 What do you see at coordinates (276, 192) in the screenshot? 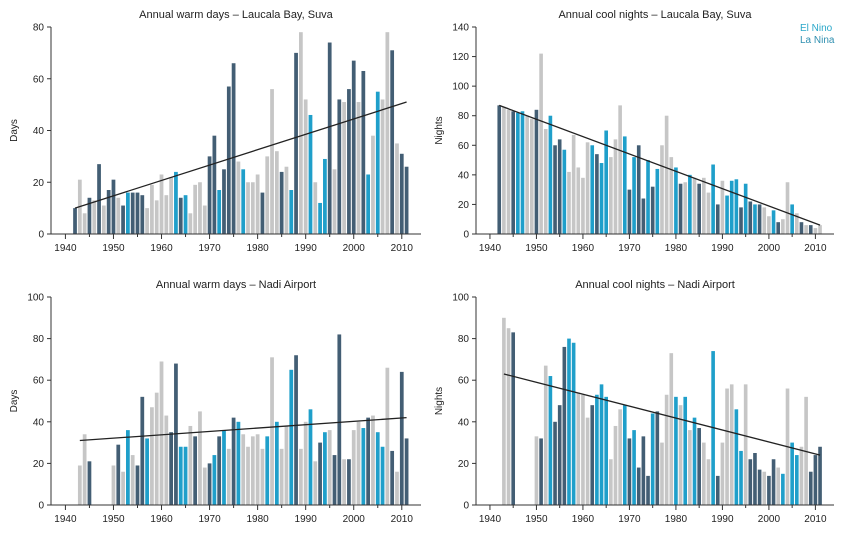
I see `bar-1984` at bounding box center [276, 192].